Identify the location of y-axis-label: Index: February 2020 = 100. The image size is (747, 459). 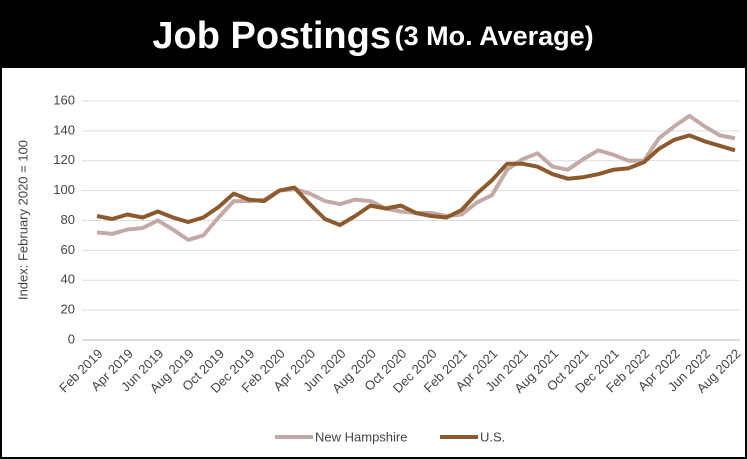
(22, 220).